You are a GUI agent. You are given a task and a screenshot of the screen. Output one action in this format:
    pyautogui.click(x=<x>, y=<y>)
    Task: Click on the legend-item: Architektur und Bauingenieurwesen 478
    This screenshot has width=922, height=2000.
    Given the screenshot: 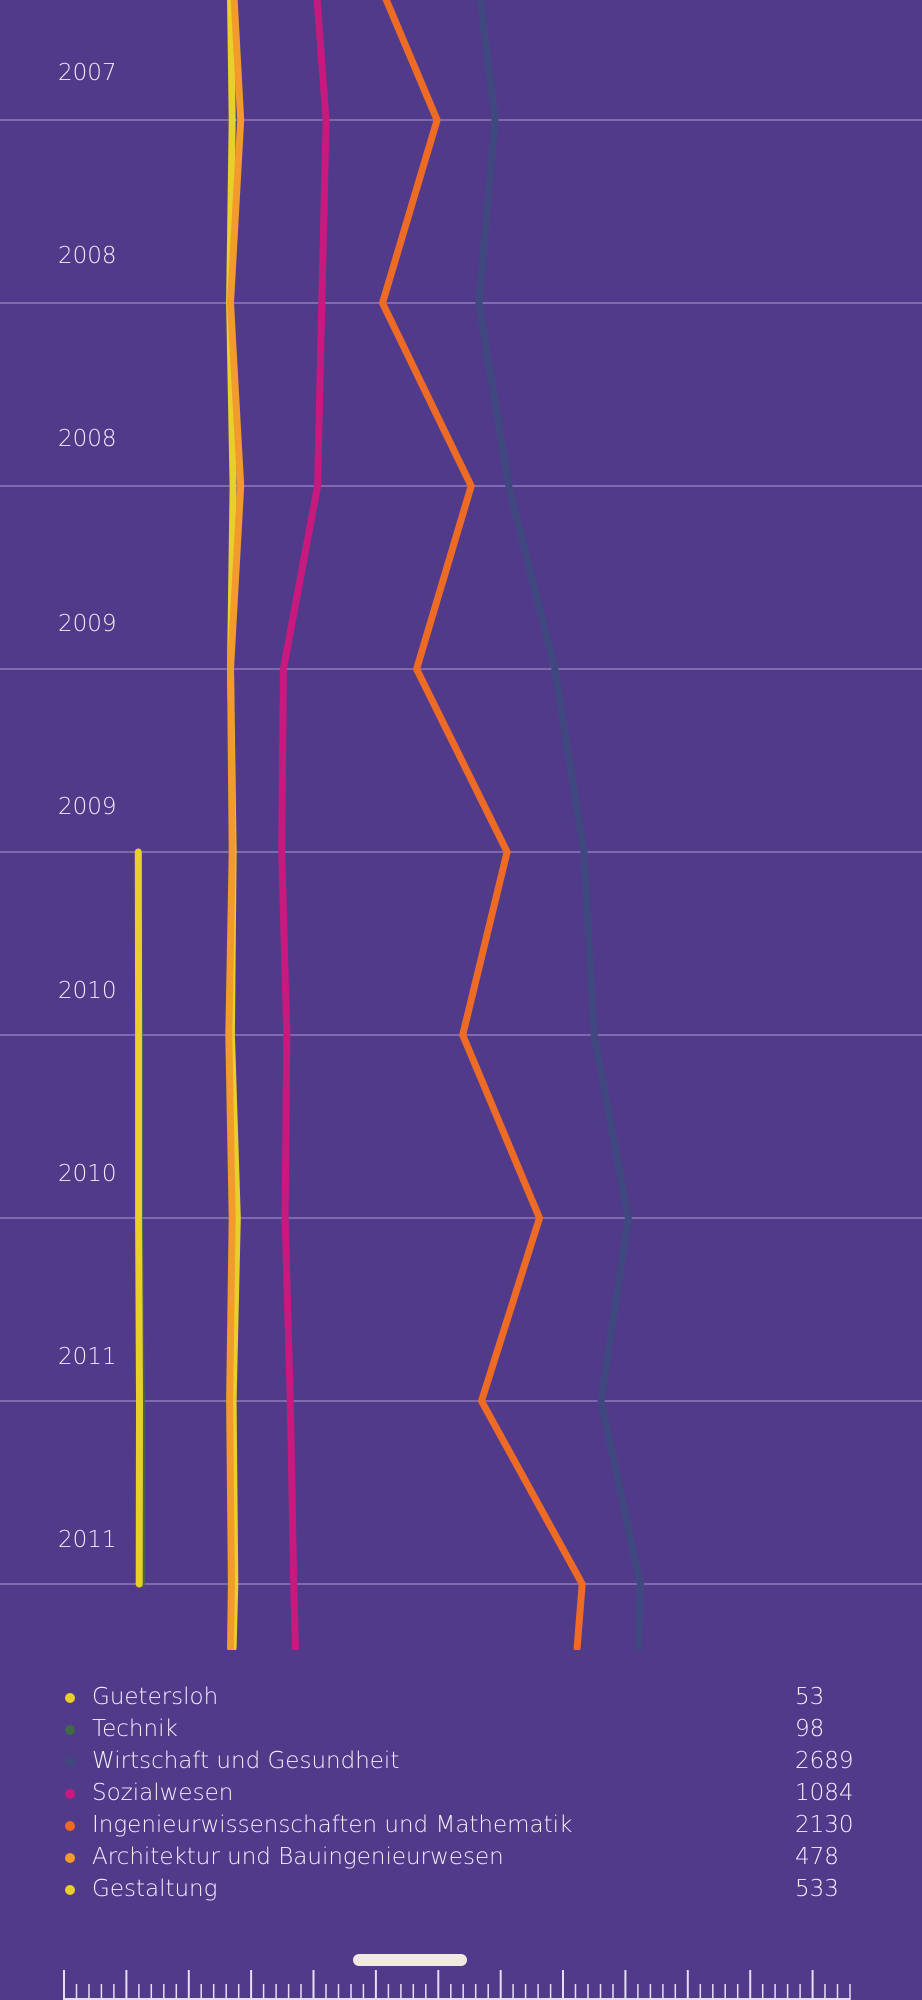 What is the action you would take?
    pyautogui.click(x=465, y=1858)
    